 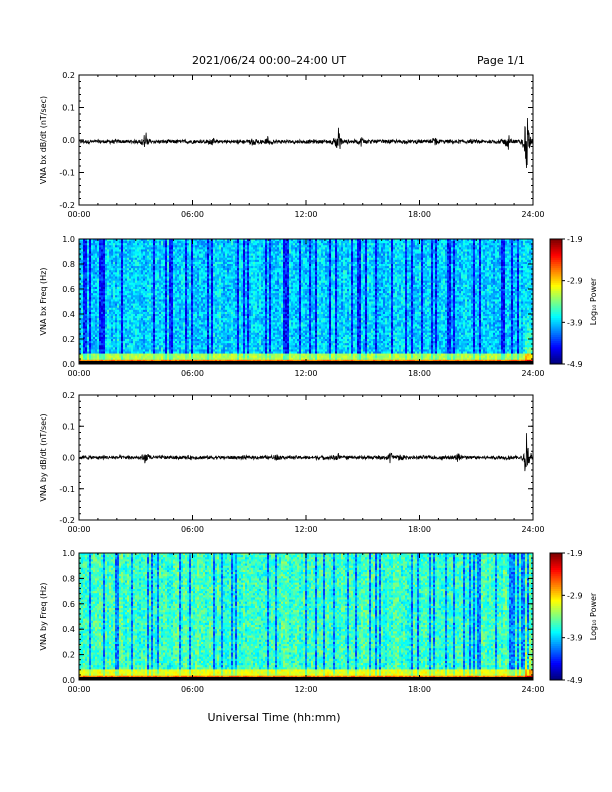 What do you see at coordinates (306, 143) in the screenshot?
I see `series-0-trace` at bounding box center [306, 143].